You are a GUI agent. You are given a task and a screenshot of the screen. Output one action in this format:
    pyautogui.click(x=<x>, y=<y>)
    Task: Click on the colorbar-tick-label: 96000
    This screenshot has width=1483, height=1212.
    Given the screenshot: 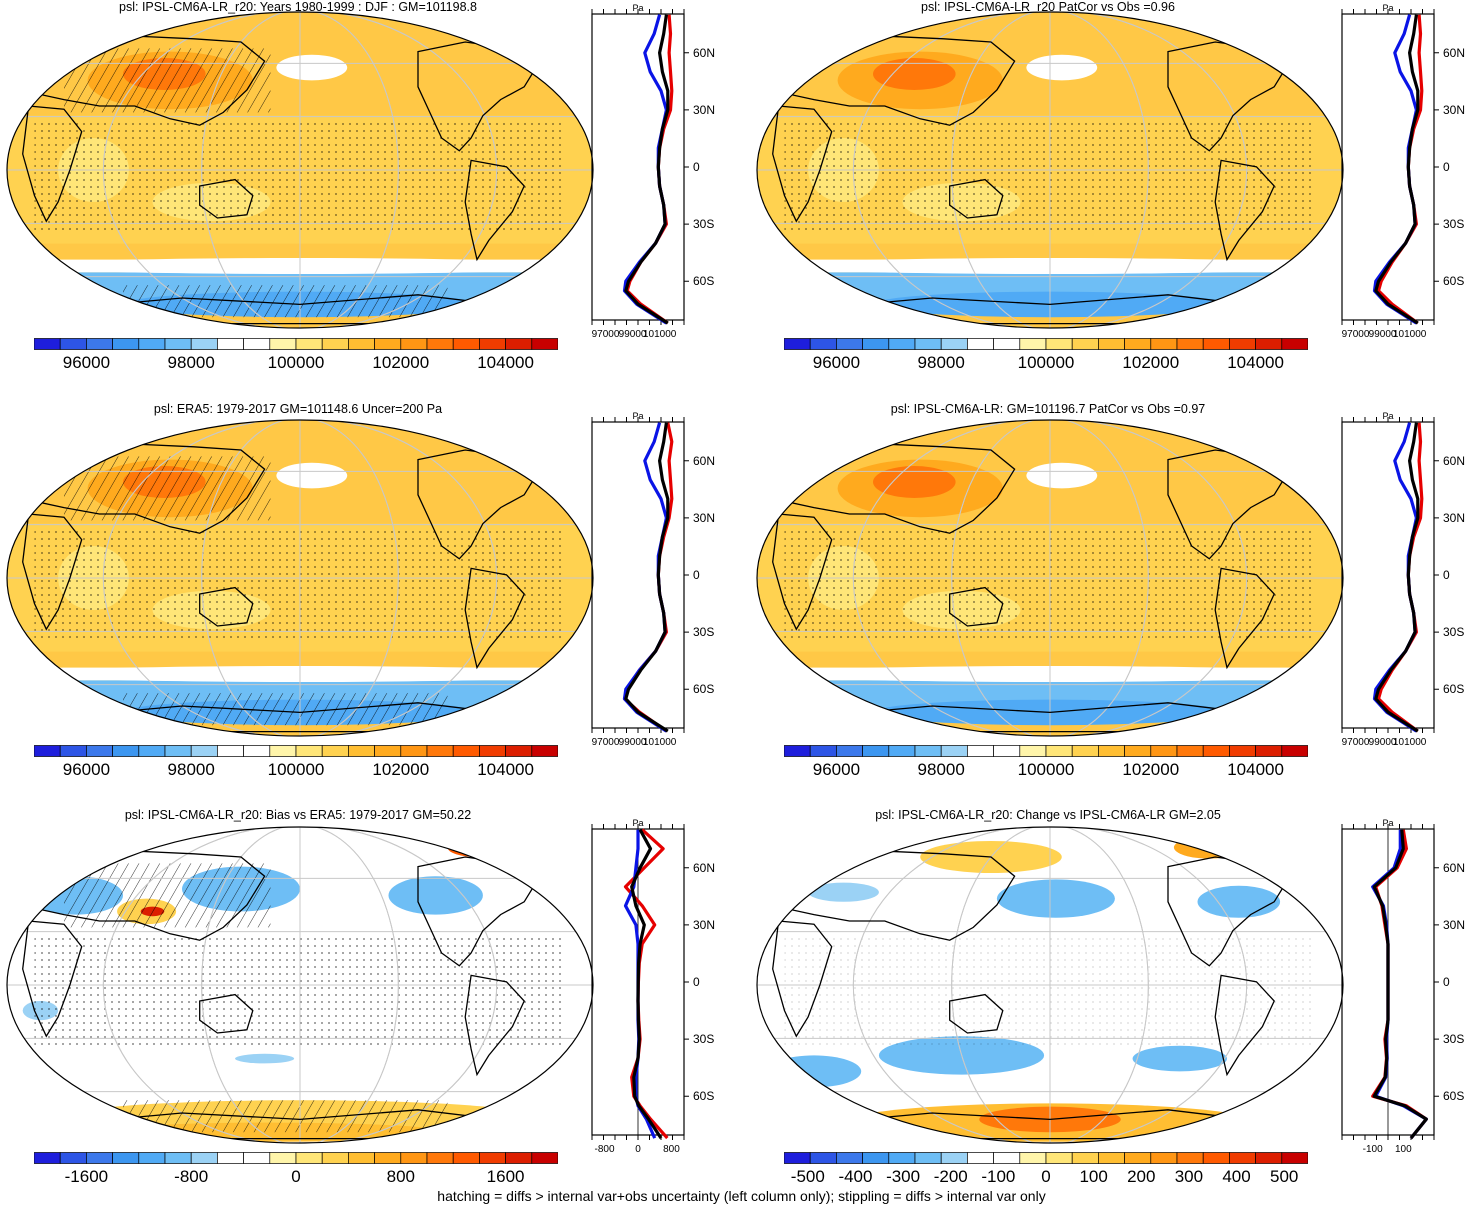 What is the action you would take?
    pyautogui.click(x=836, y=769)
    